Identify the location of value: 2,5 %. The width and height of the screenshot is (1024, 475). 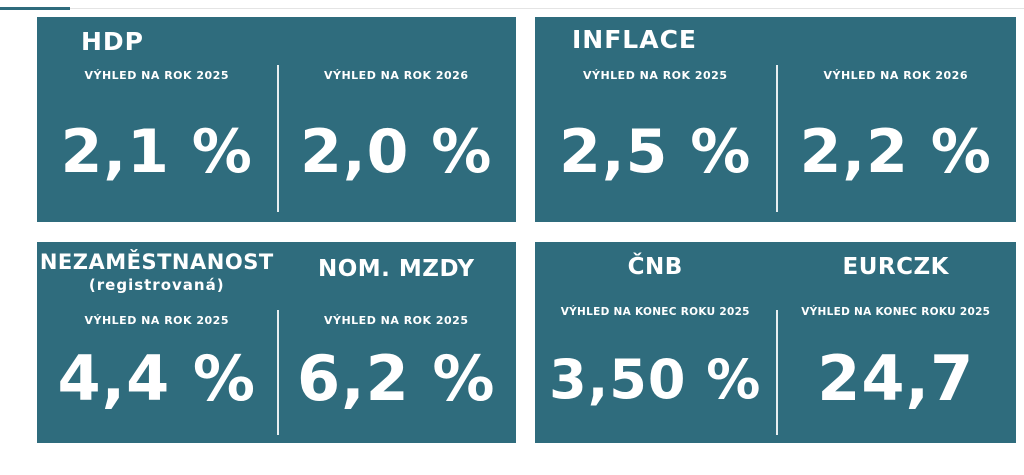
(655, 152).